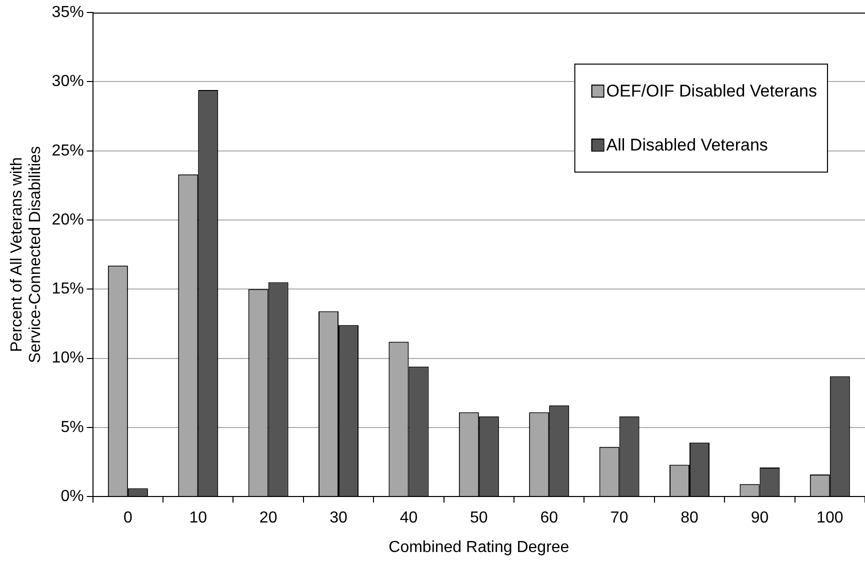  What do you see at coordinates (72, 497) in the screenshot?
I see `y-tick-label: 0%` at bounding box center [72, 497].